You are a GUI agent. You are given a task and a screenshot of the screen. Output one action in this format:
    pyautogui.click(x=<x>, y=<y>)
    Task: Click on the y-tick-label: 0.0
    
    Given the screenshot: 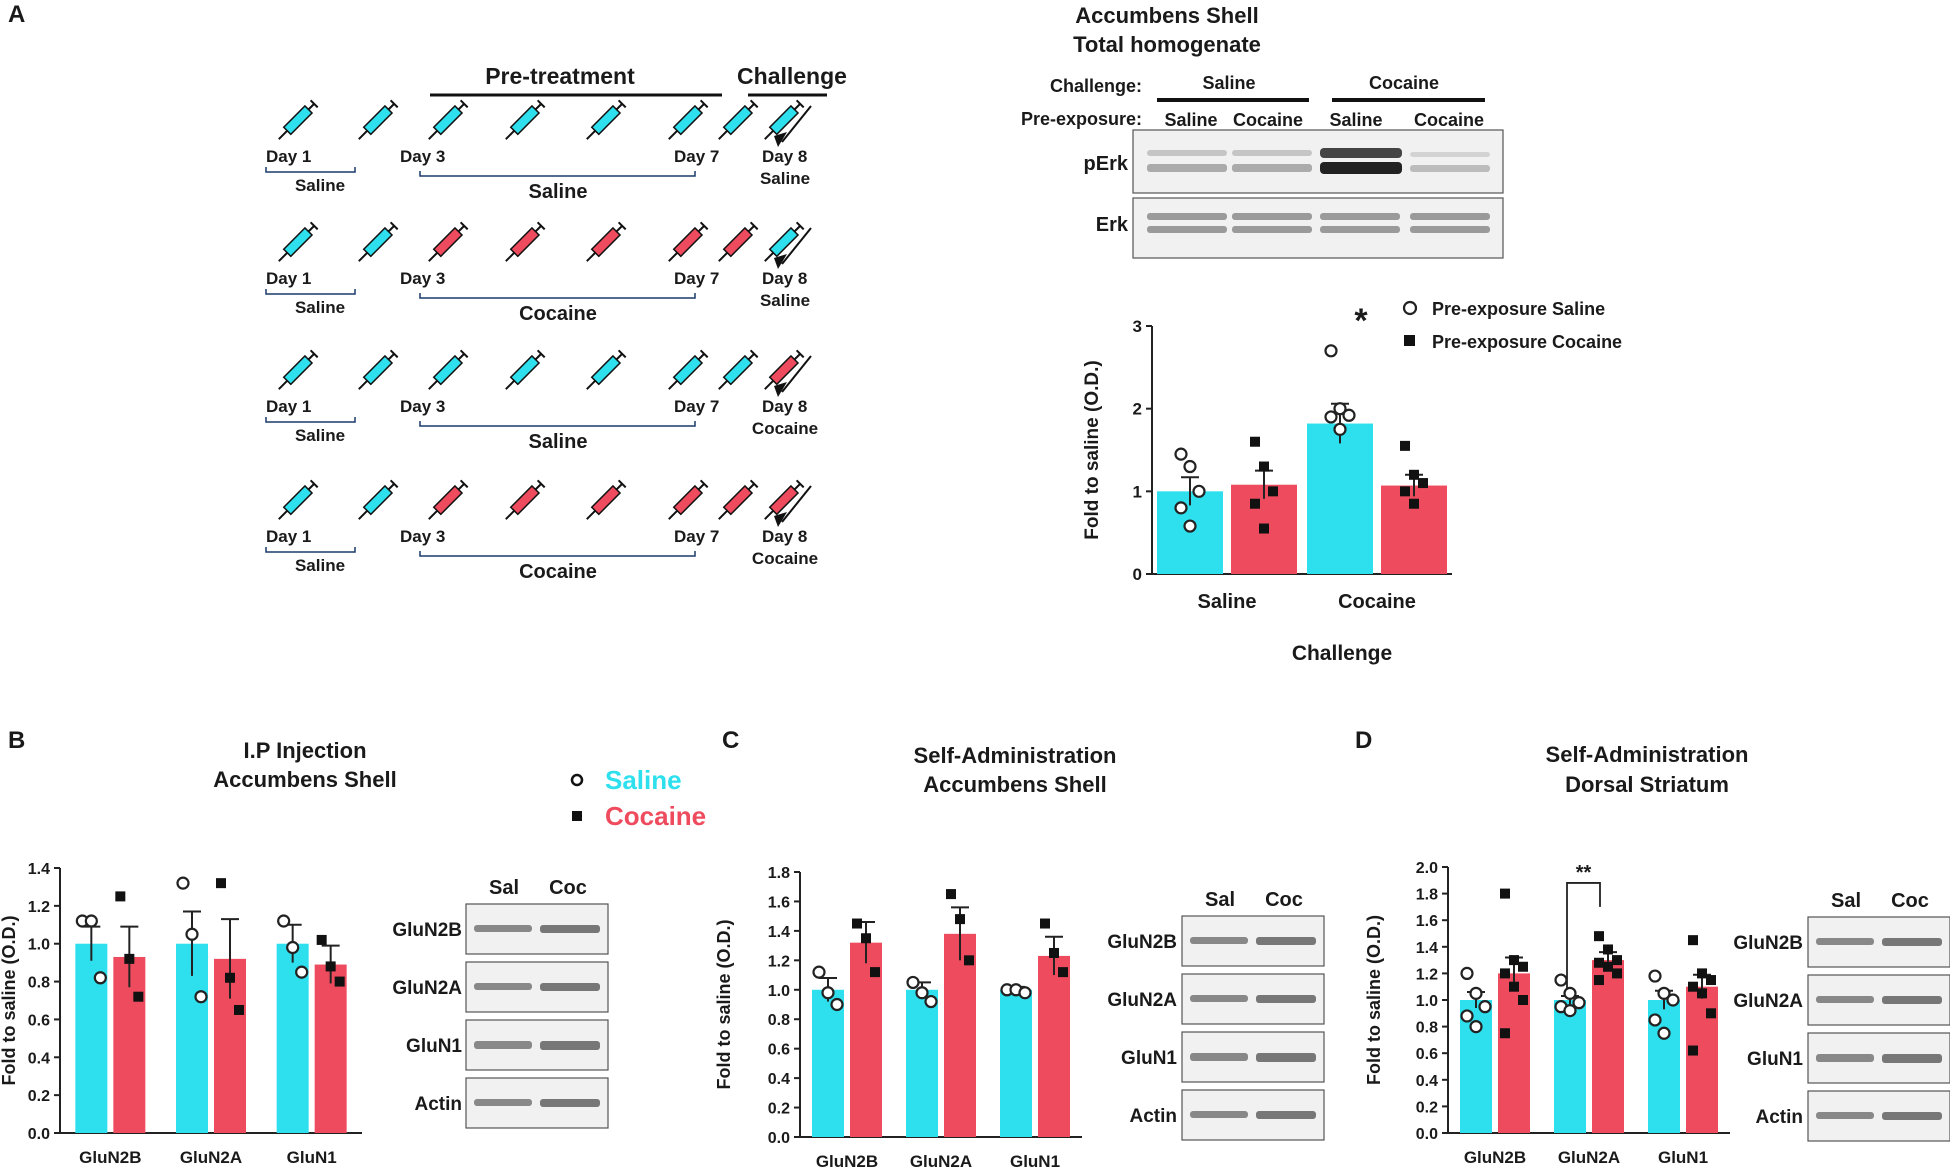 What is the action you would take?
    pyautogui.click(x=39, y=1134)
    